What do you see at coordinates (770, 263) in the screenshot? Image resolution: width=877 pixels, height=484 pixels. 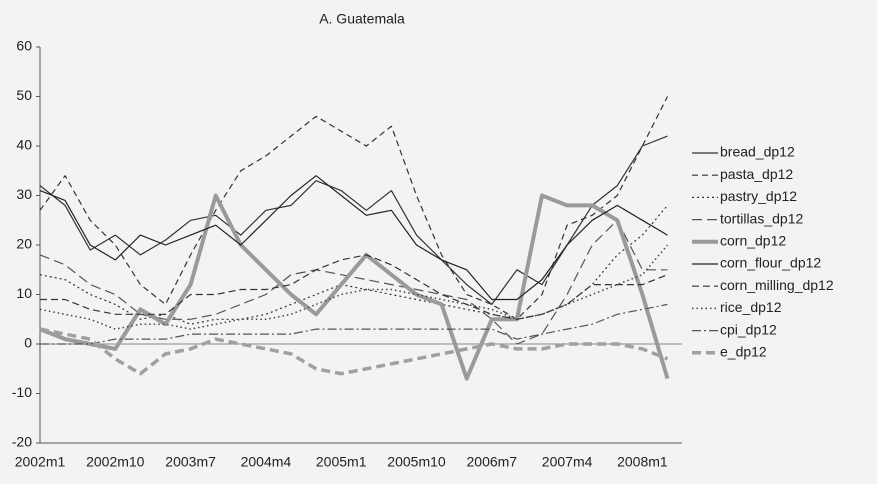 I see `legend-label: corn_flour_dp12` at bounding box center [770, 263].